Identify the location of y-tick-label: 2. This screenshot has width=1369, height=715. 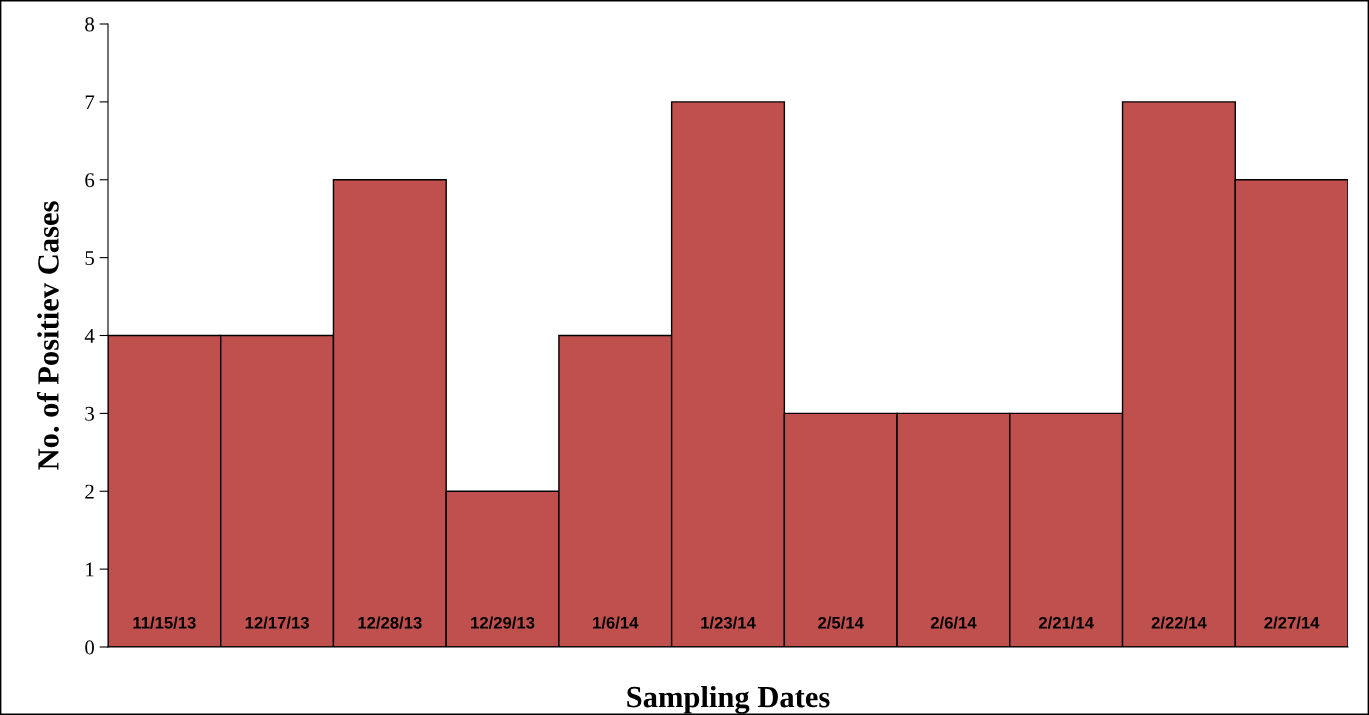
(89, 491).